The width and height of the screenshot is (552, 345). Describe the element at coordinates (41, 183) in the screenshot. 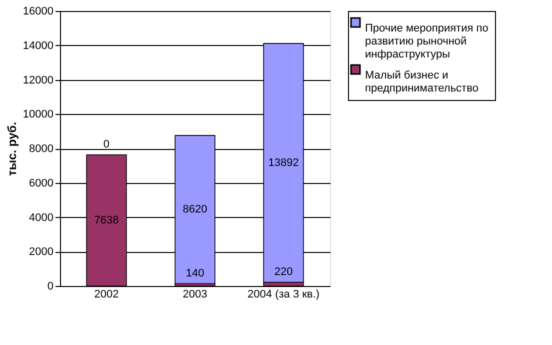

I see `y-tick-label: 6000` at that location.